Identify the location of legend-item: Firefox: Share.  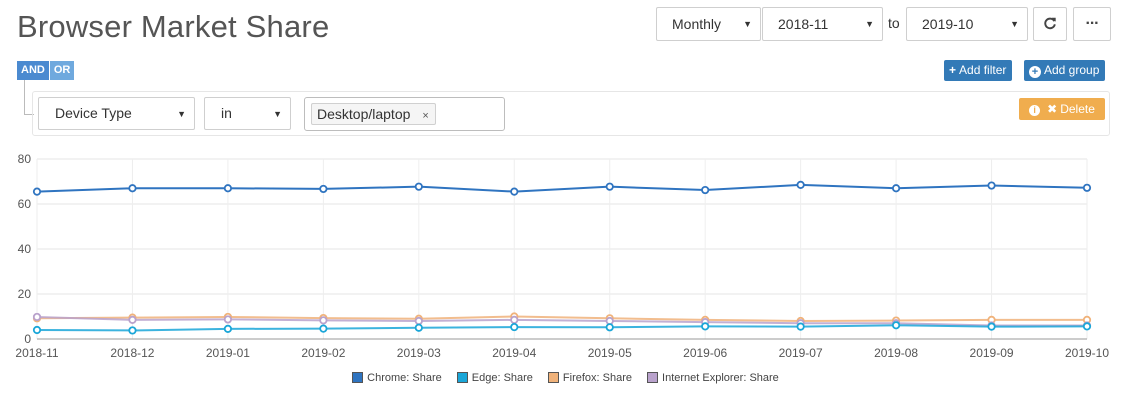
(590, 378).